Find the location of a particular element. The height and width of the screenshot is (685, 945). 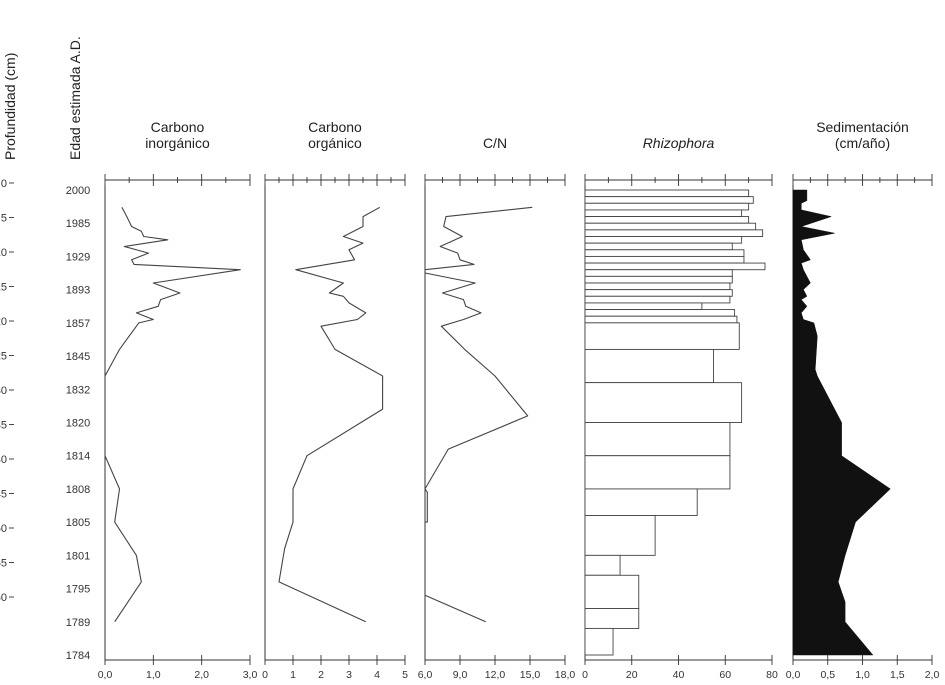

age-label: 1857 is located at coordinates (78, 324).